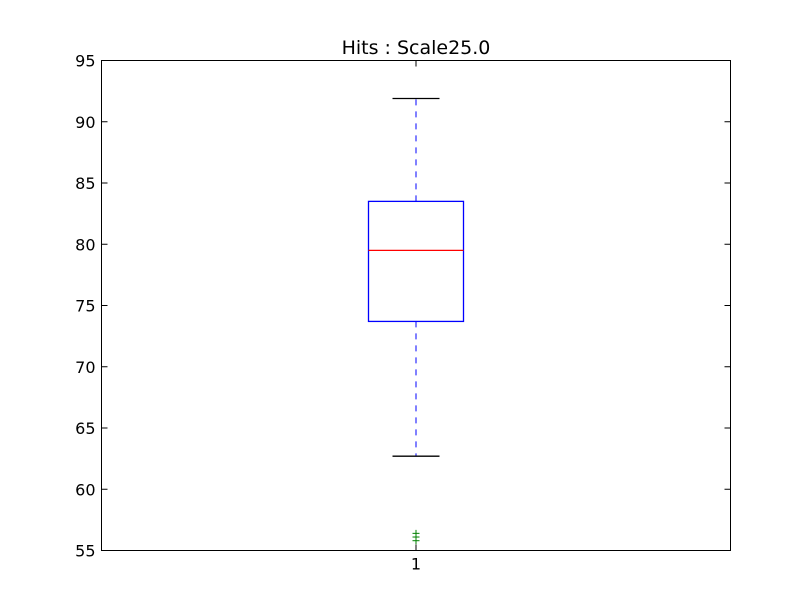  What do you see at coordinates (416, 48) in the screenshot?
I see `chart-title: Hits : Scale25.0` at bounding box center [416, 48].